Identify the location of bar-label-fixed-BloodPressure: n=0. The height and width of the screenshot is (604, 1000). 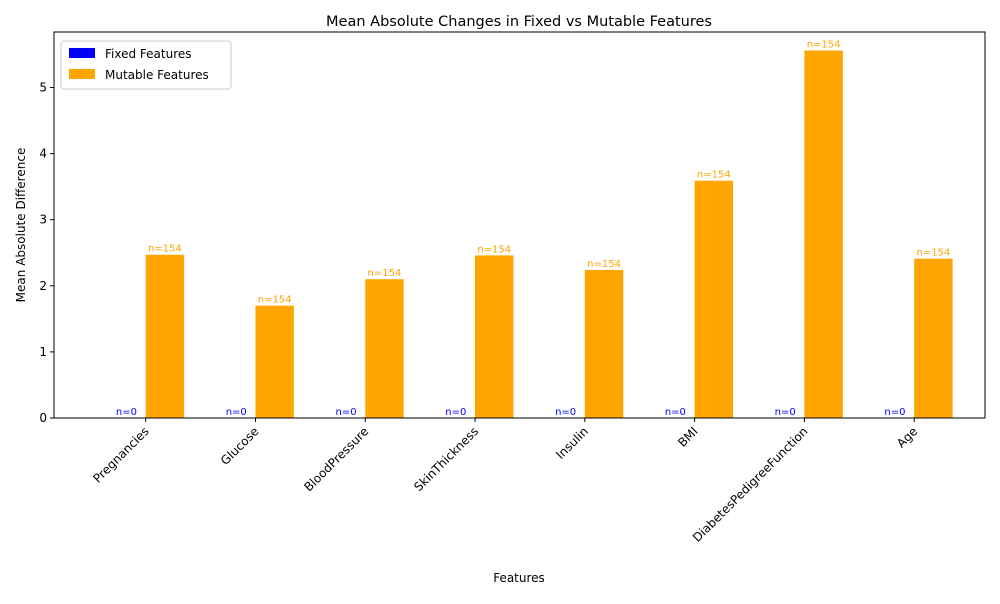
(345, 412).